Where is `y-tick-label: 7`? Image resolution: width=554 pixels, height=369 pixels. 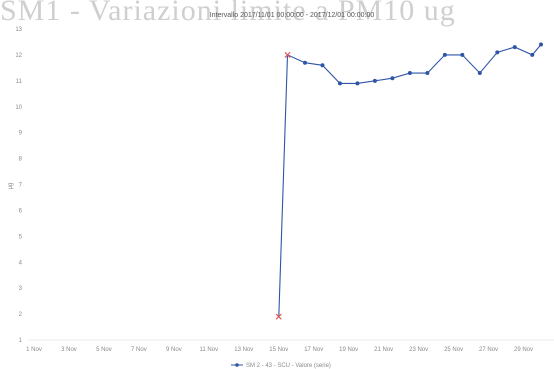
y-tick-label: 7 is located at coordinates (21, 186).